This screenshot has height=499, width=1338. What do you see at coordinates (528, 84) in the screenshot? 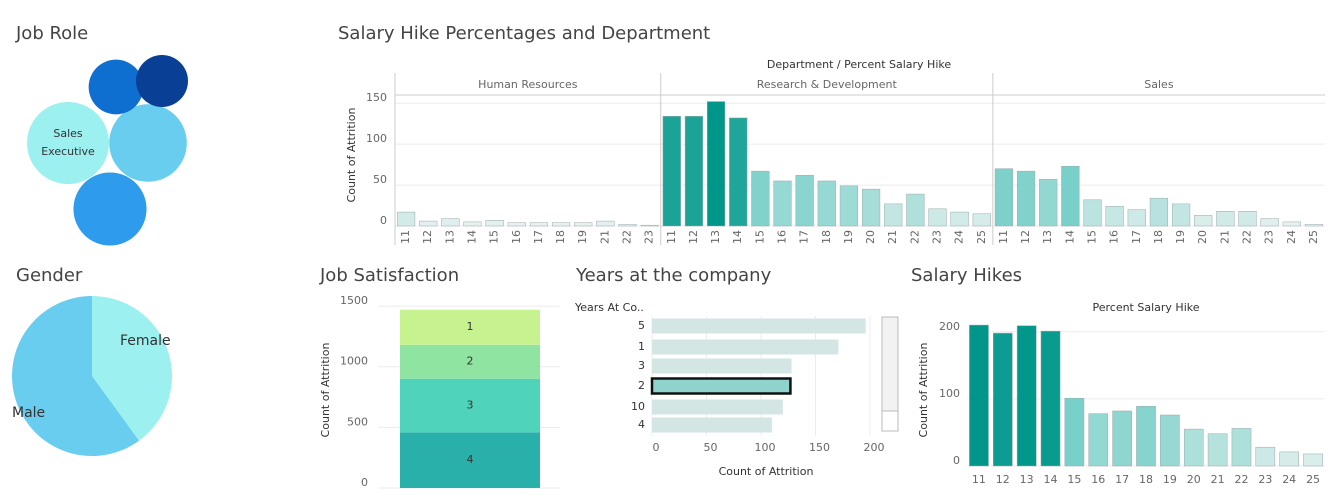
I see `facet-label: Human Resources` at bounding box center [528, 84].